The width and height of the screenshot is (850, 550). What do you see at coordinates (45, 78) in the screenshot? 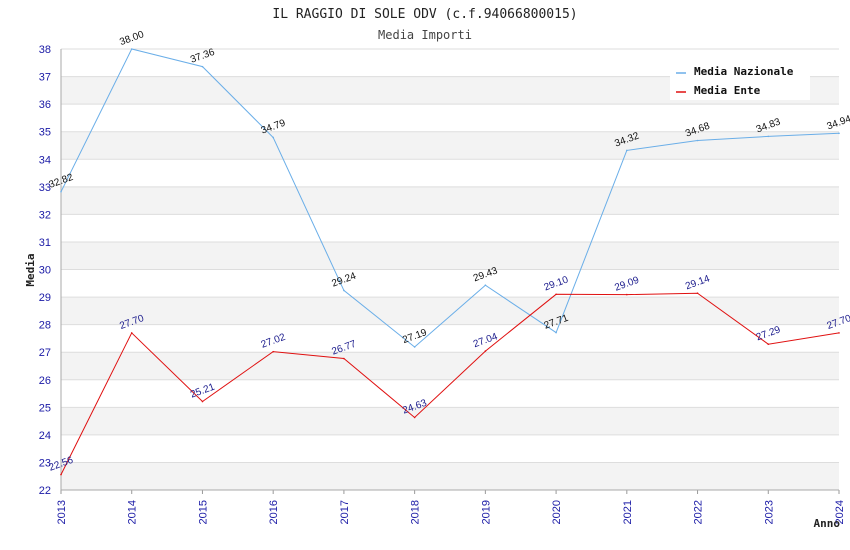
I see `y-tick-label: 37` at bounding box center [45, 78].